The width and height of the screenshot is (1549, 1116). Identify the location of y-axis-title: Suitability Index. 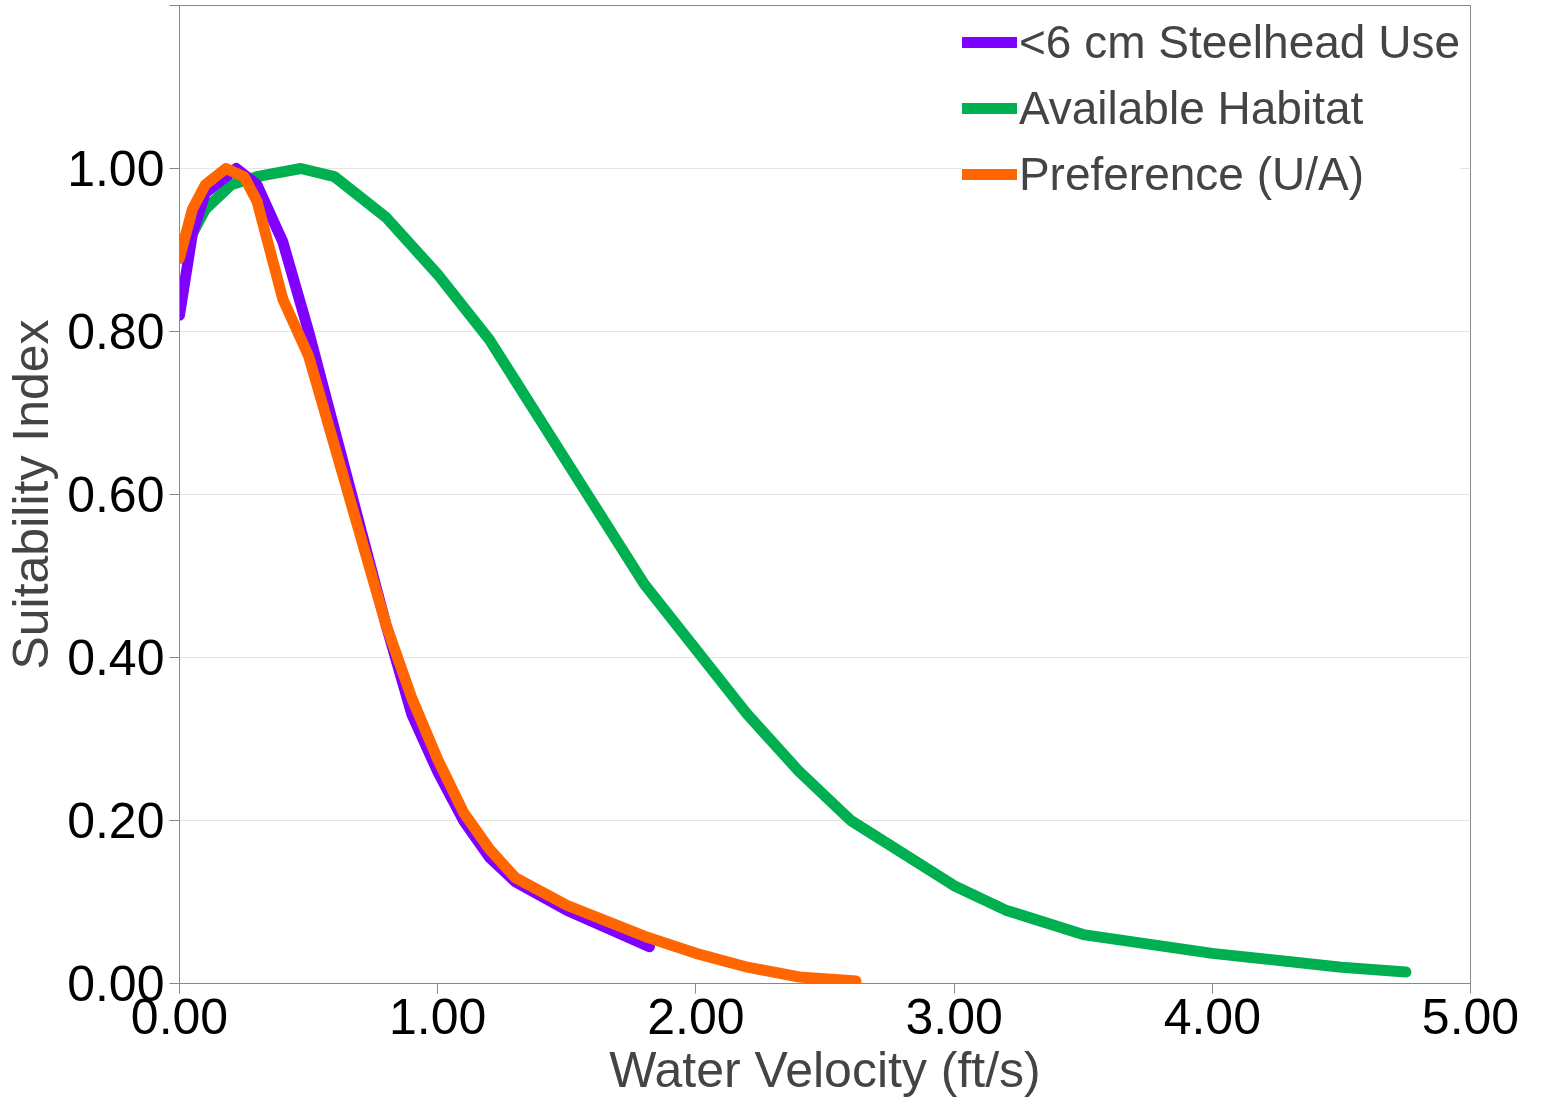
(31, 494).